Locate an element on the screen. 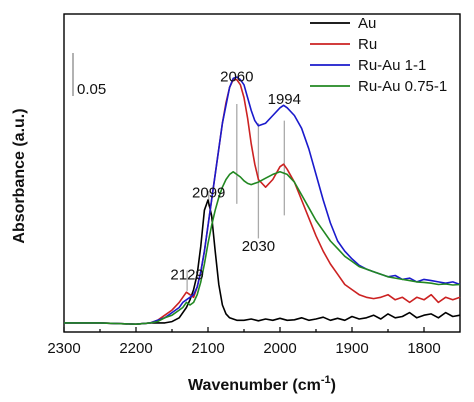 The height and width of the screenshot is (402, 474). x-tick-label-2200: 2200 is located at coordinates (135, 348).